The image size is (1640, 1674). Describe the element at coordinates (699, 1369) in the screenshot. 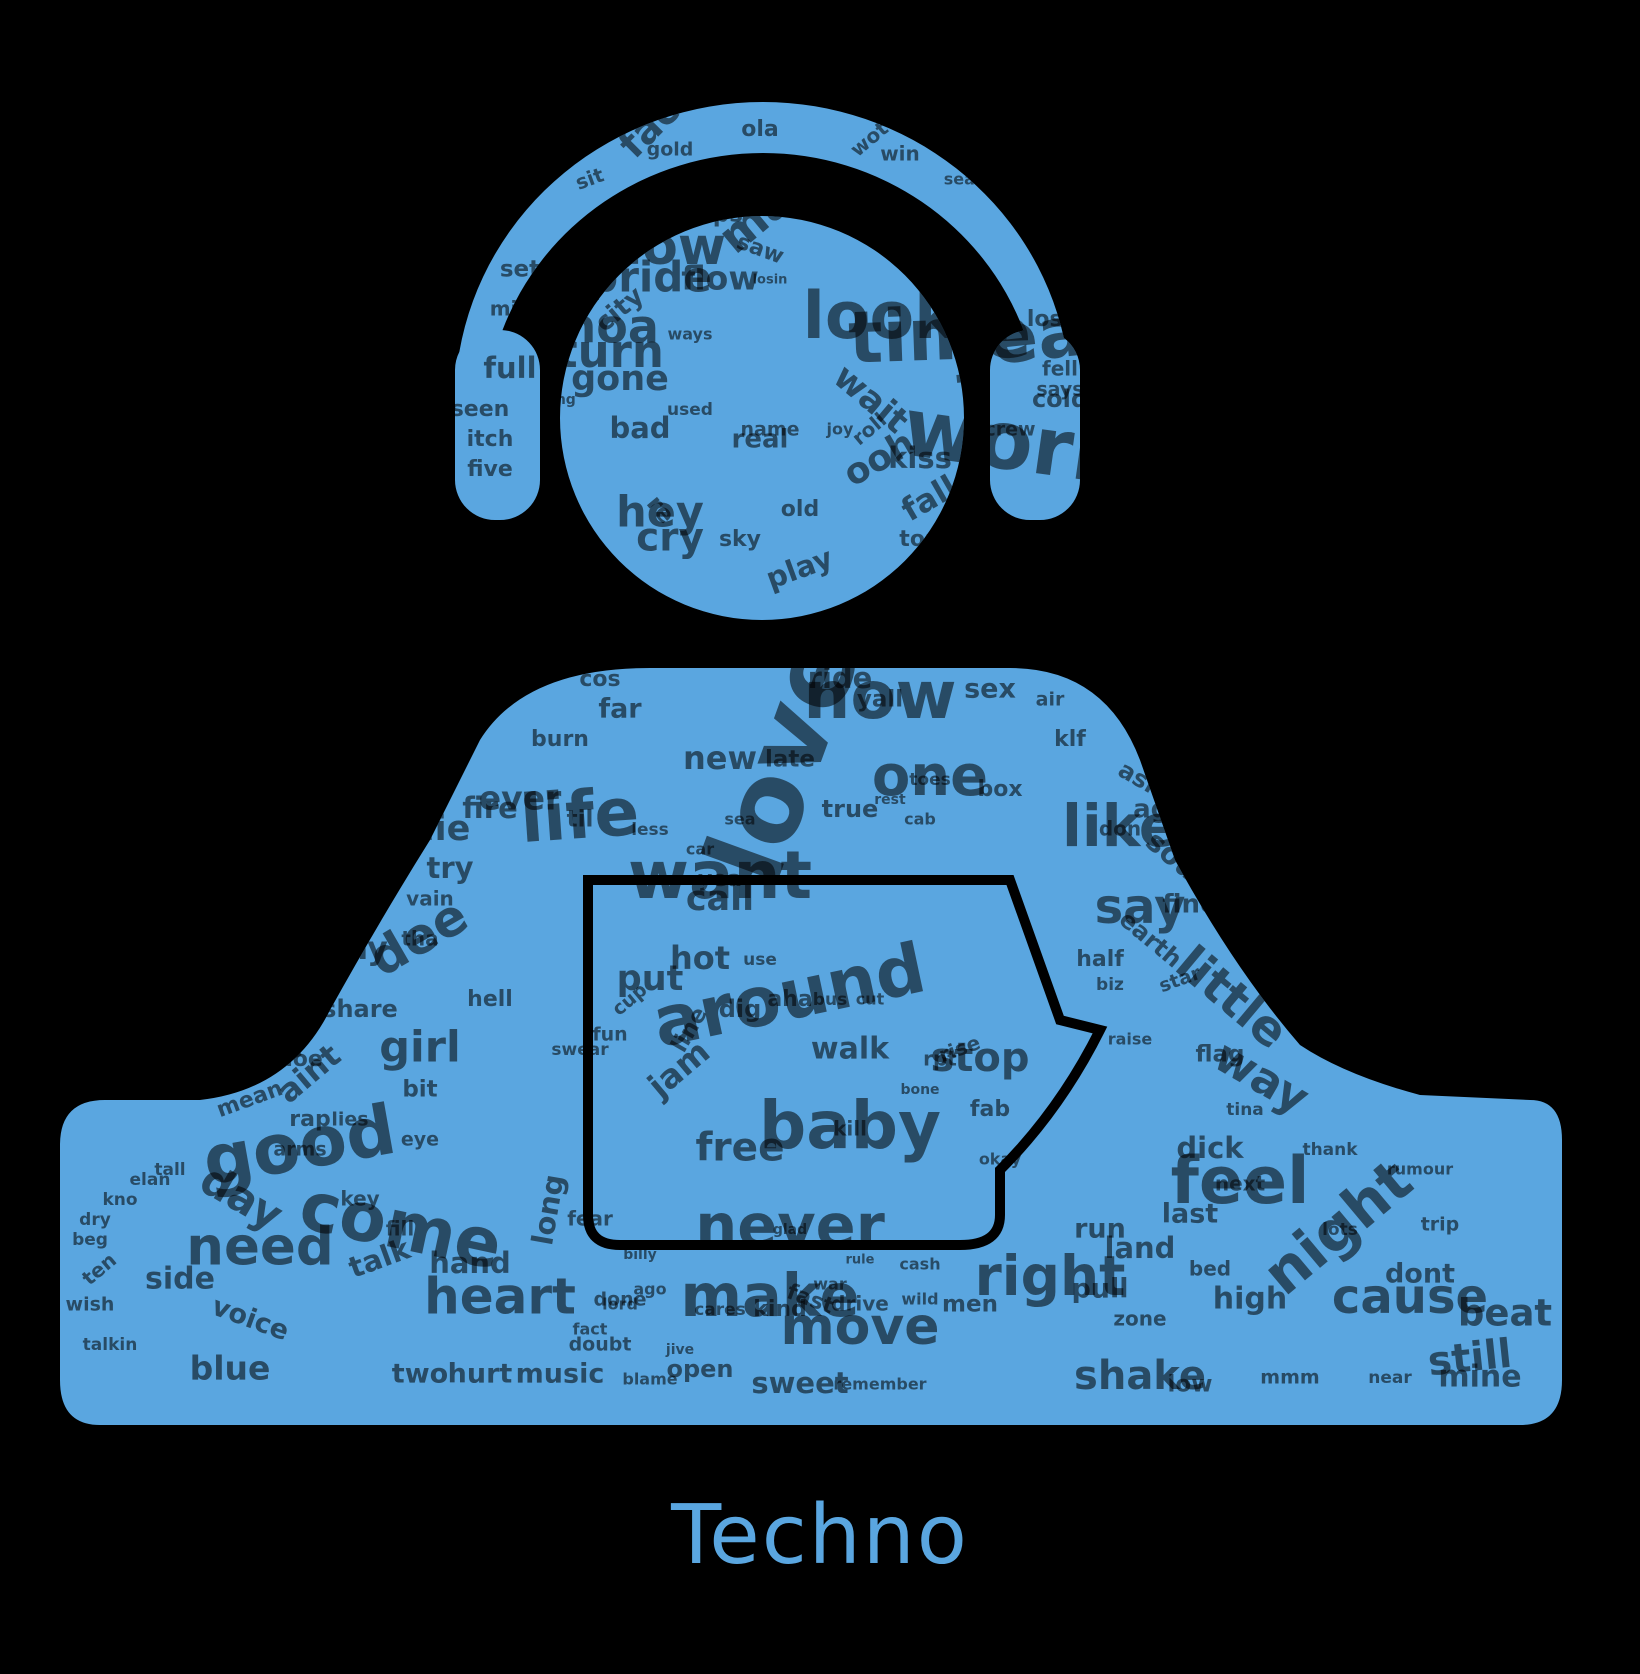

I see `cloud-word: open` at that location.